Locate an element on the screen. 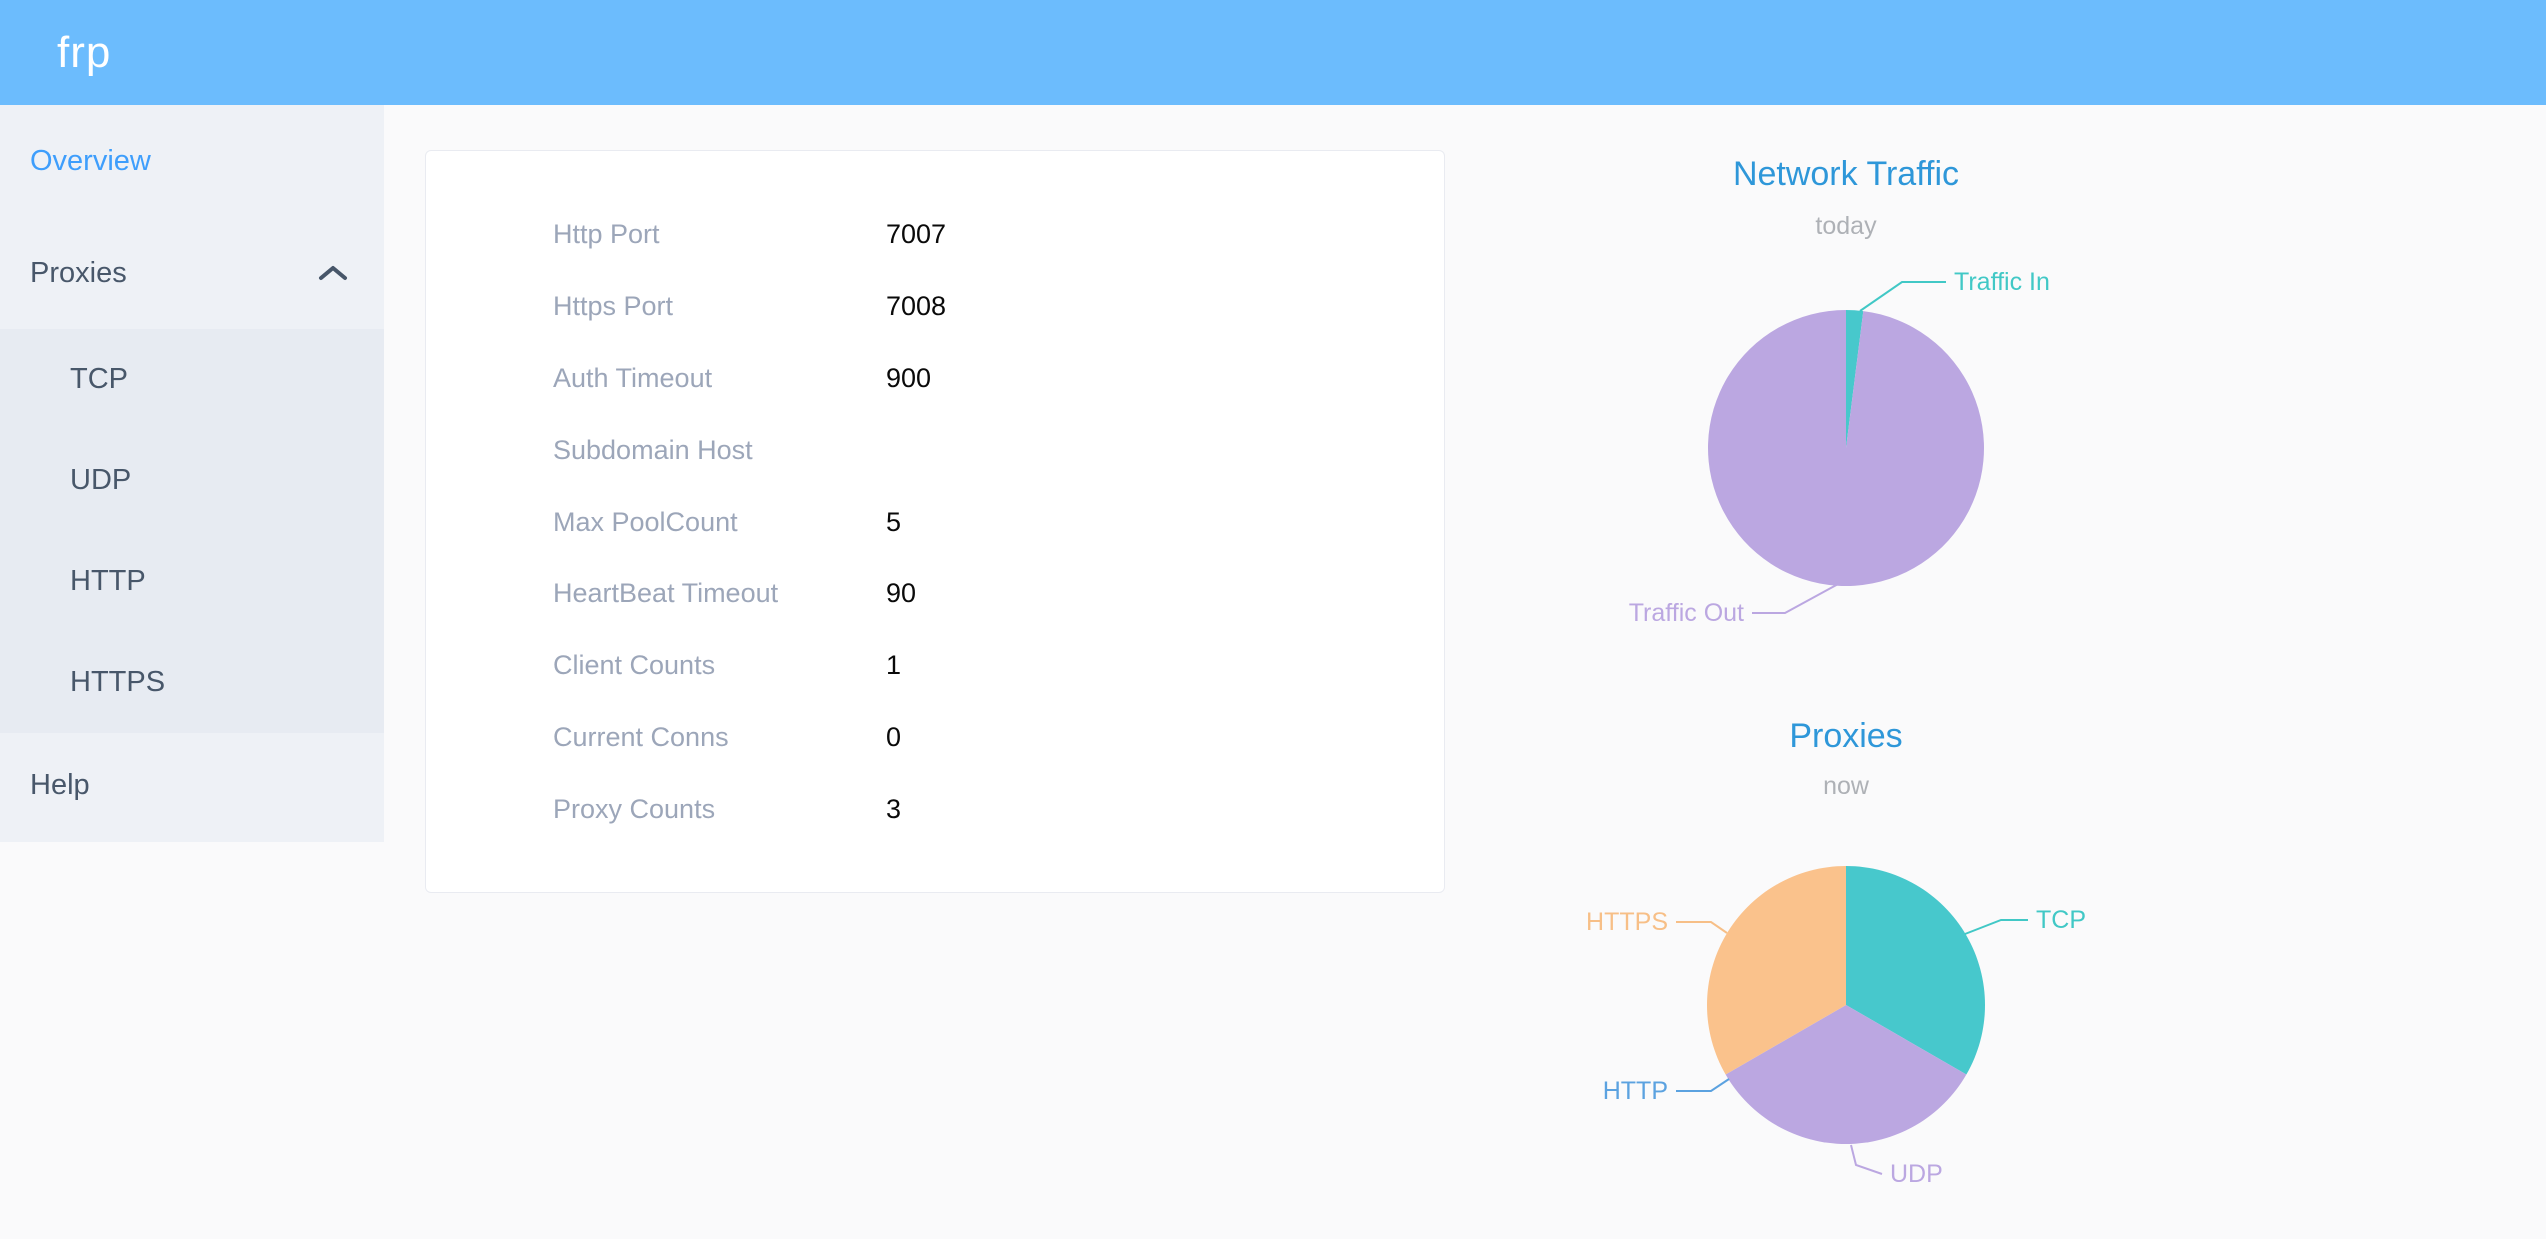 This screenshot has width=2546, height=1239. info-label: HeartBeat Timeout is located at coordinates (666, 593).